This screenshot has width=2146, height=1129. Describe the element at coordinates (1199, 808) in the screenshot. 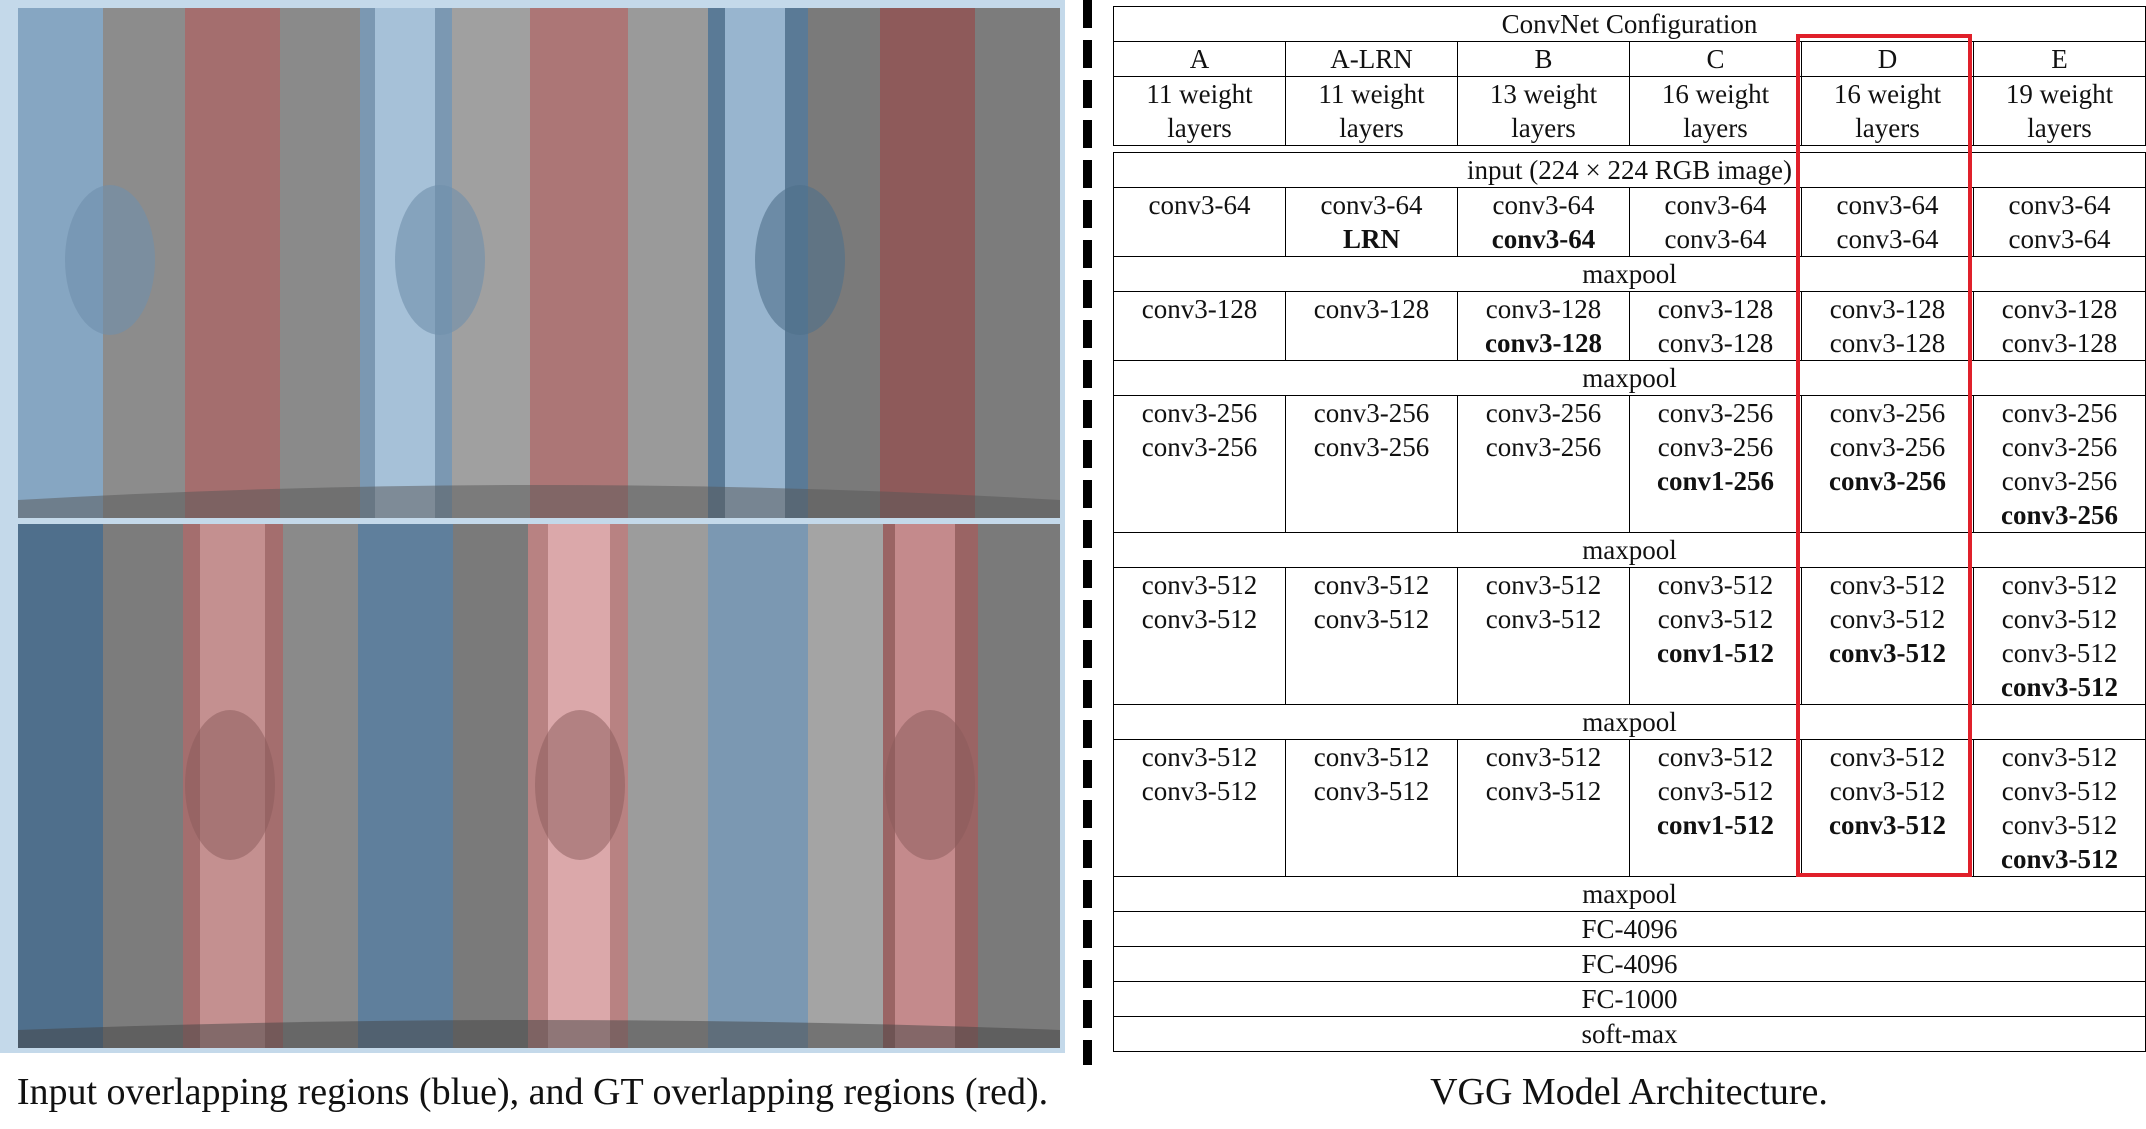

I see `layer-cell-a: conv3-512 conv3-512` at that location.